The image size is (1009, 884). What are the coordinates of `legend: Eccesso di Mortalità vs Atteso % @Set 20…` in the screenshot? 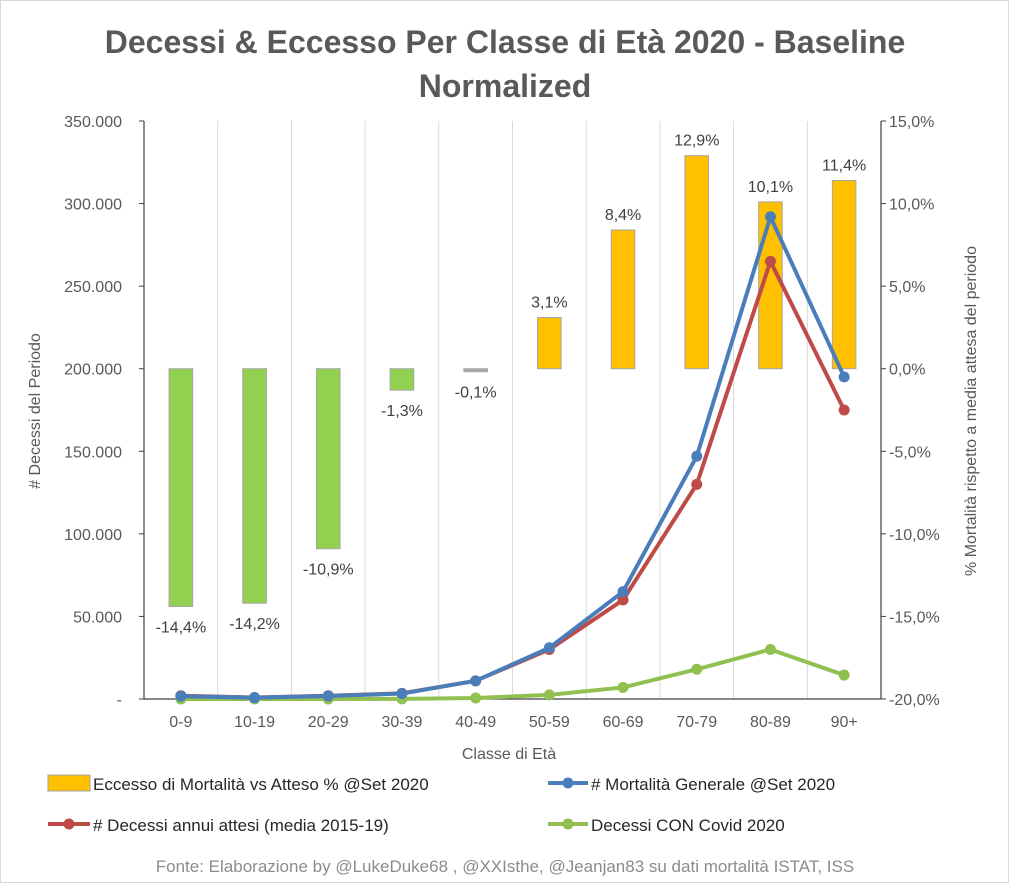 It's located at (441, 804).